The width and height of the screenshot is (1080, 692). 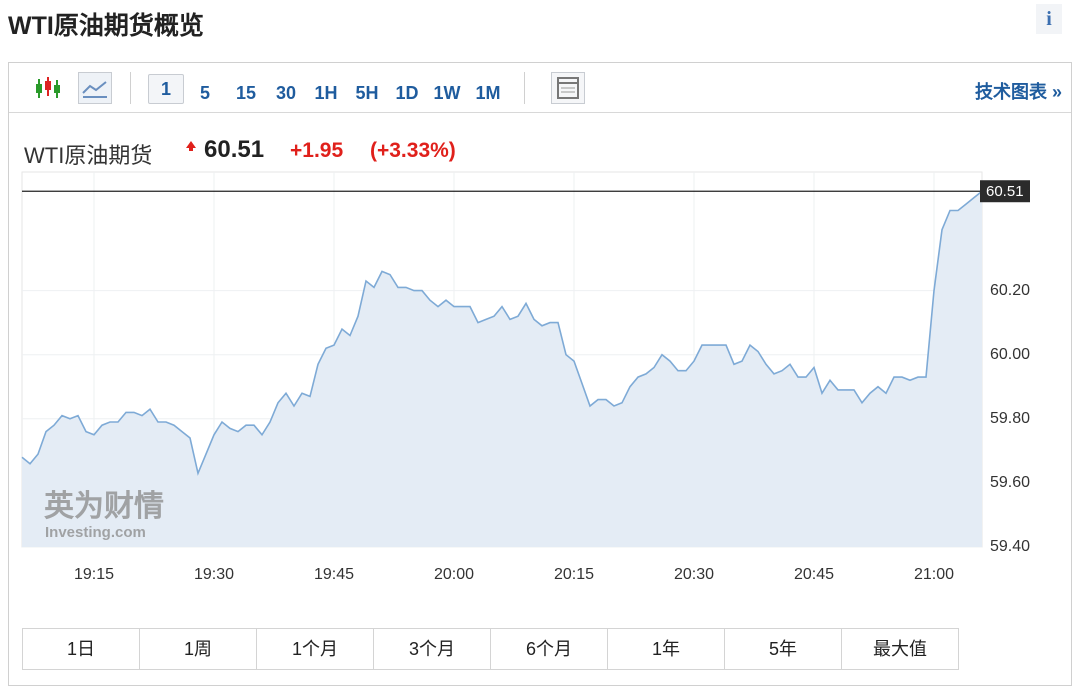 What do you see at coordinates (315, 649) in the screenshot?
I see `range-button: 1个月` at bounding box center [315, 649].